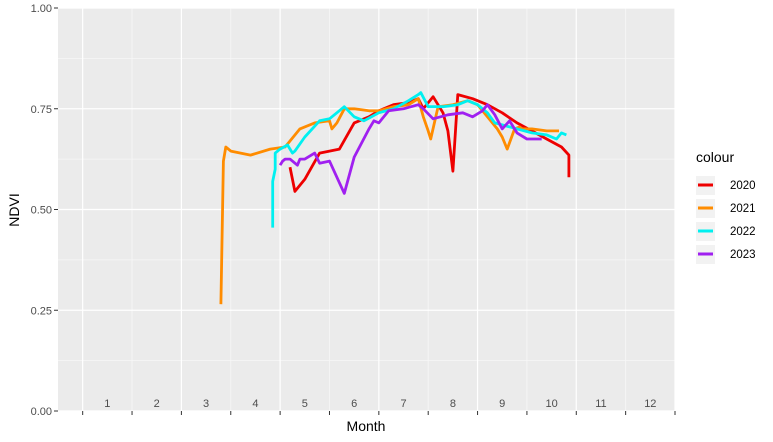 The width and height of the screenshot is (773, 442). I want to click on legend-label-2021: 2021, so click(743, 209).